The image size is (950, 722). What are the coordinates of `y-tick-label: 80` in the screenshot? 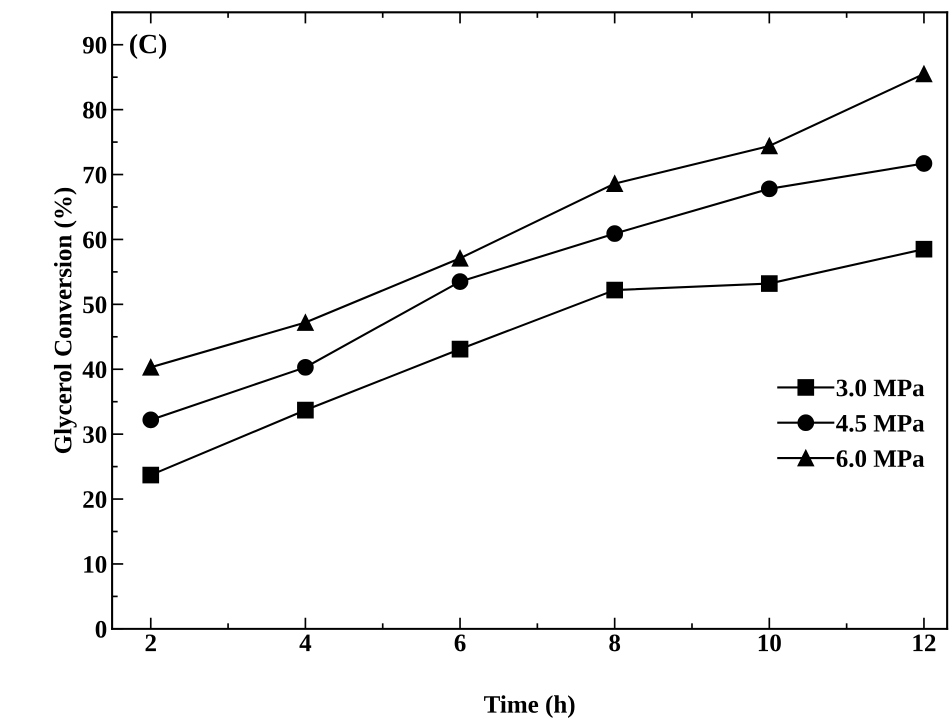 It's located at (94, 110).